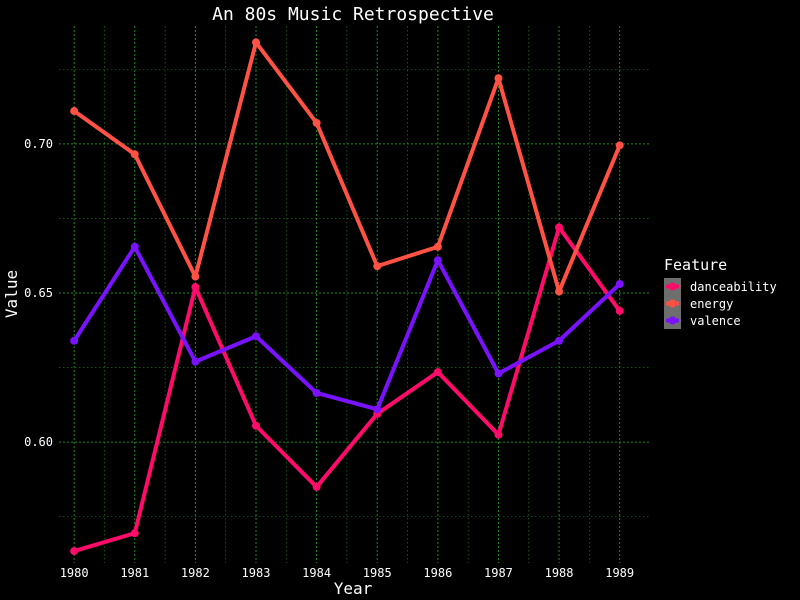  What do you see at coordinates (437, 573) in the screenshot?
I see `x-tick-label: 1986` at bounding box center [437, 573].